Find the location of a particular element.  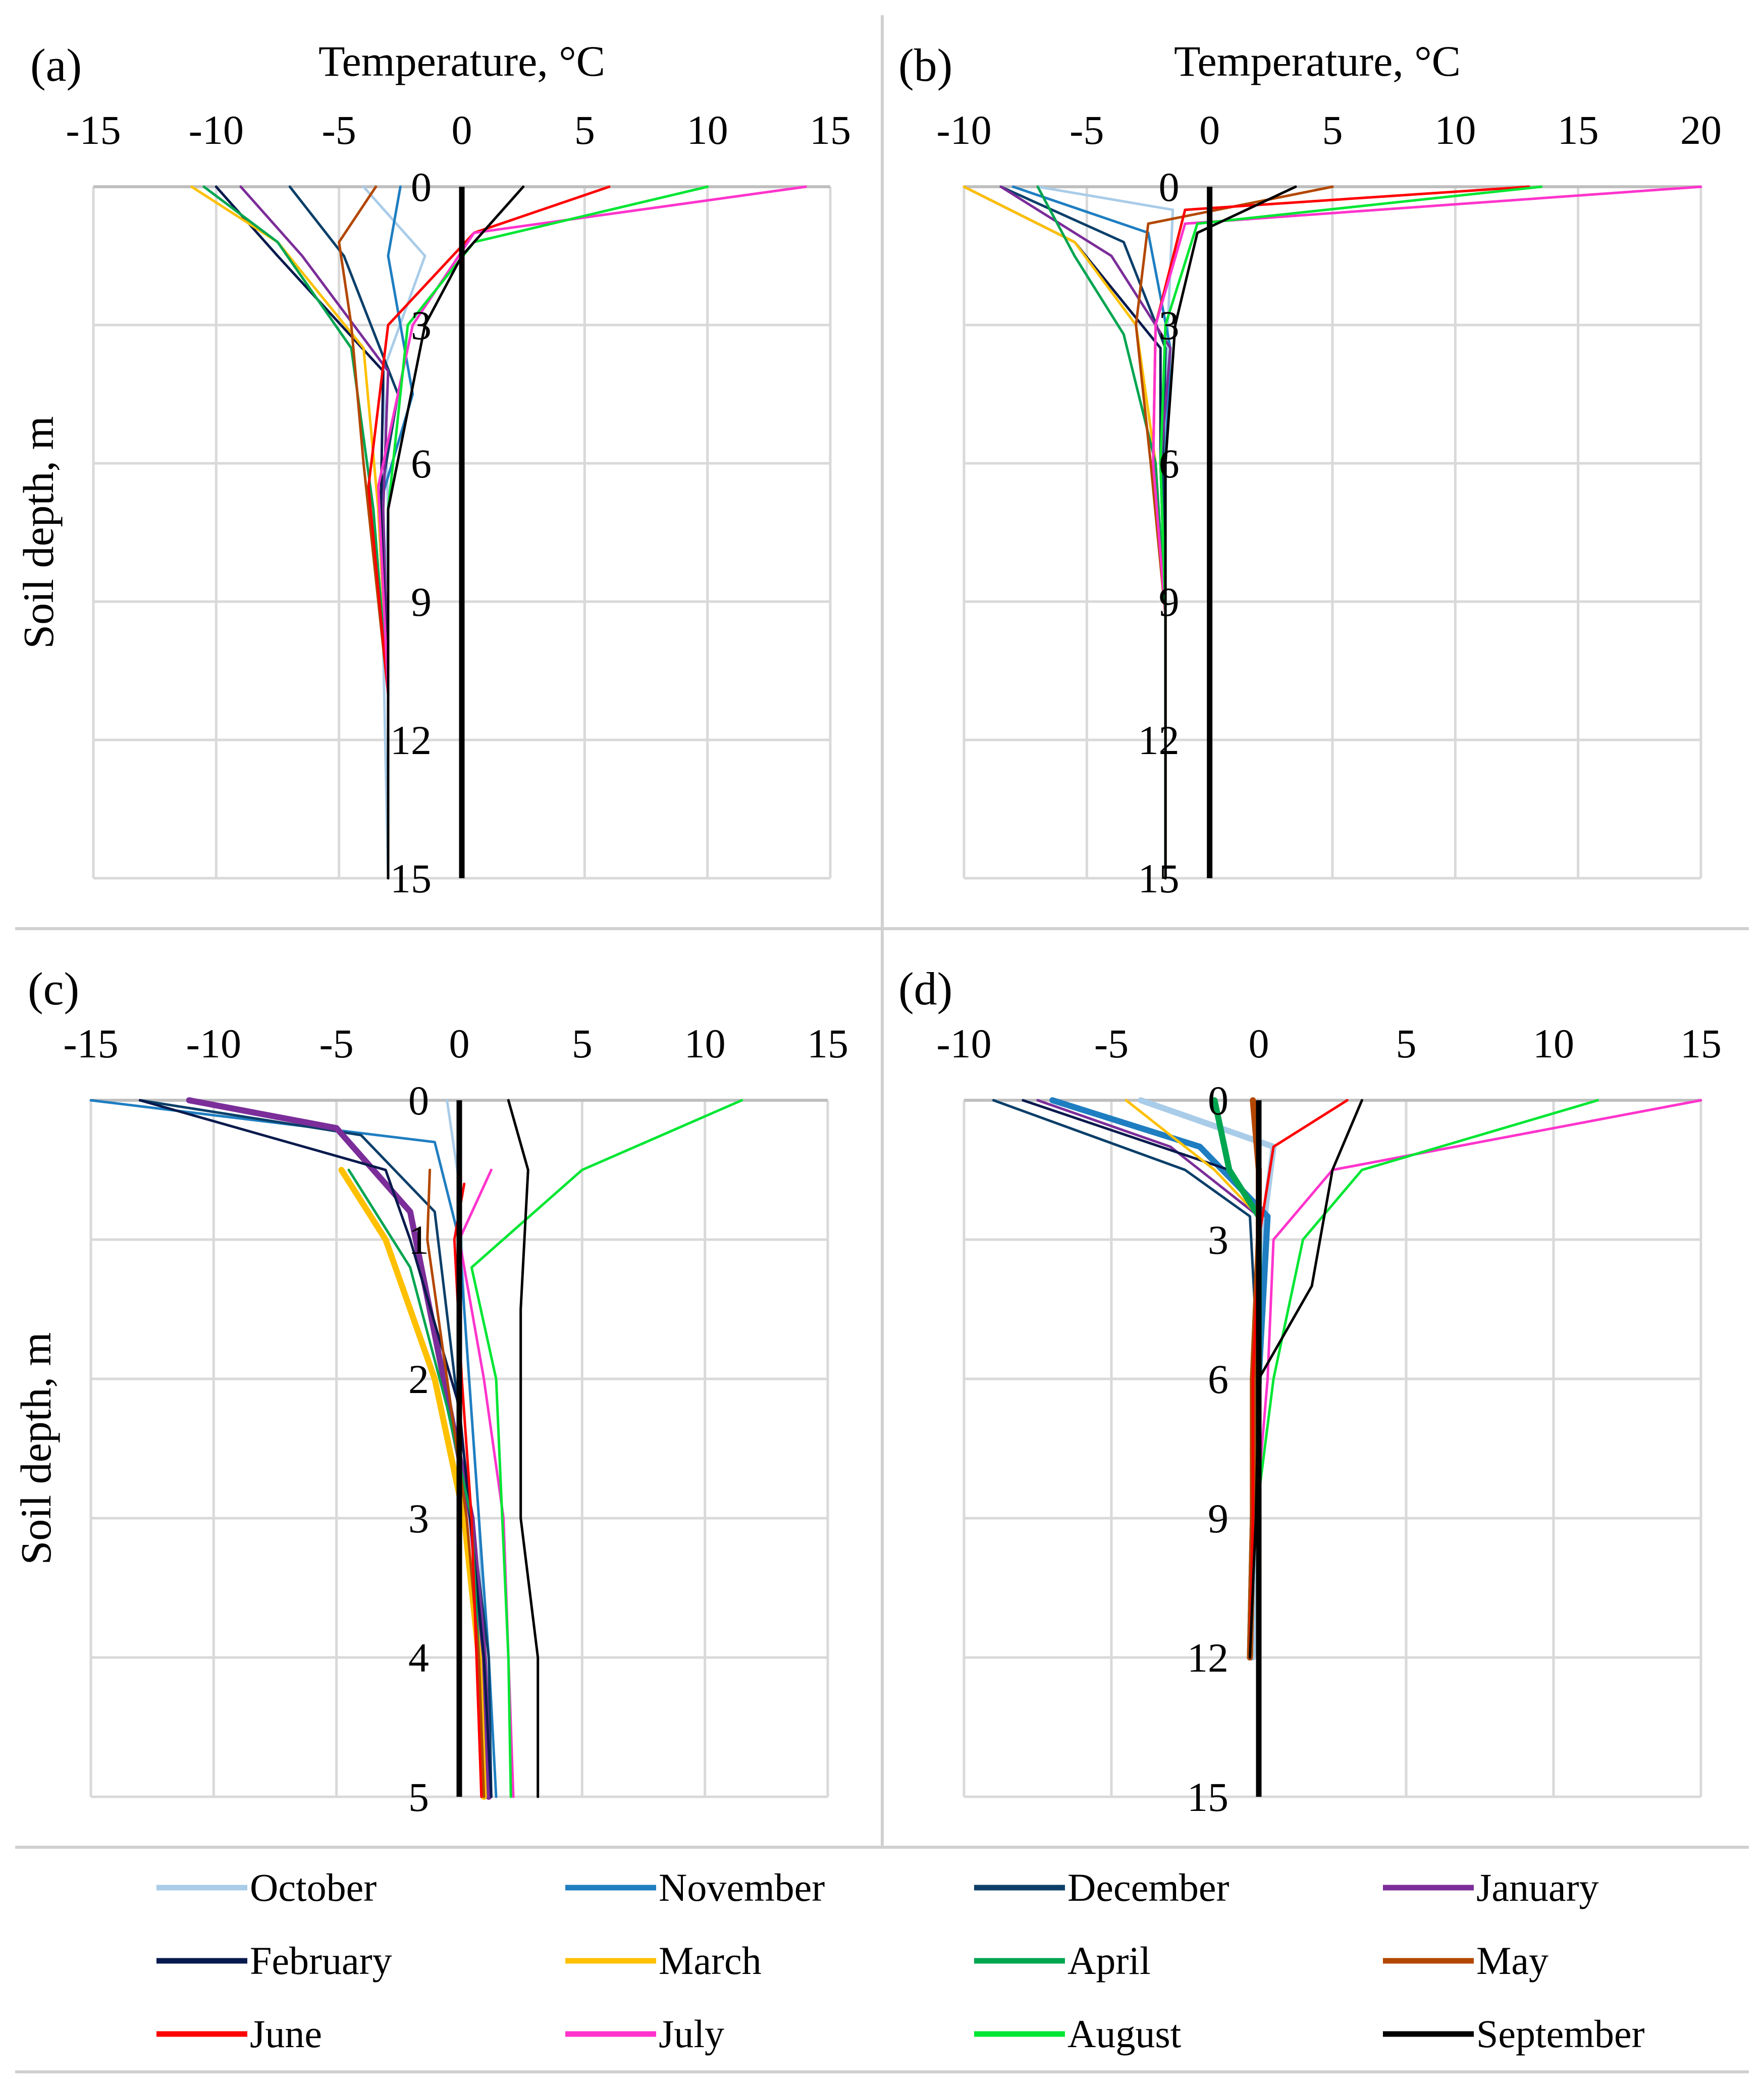

legend-label-september: September is located at coordinates (1560, 2034).